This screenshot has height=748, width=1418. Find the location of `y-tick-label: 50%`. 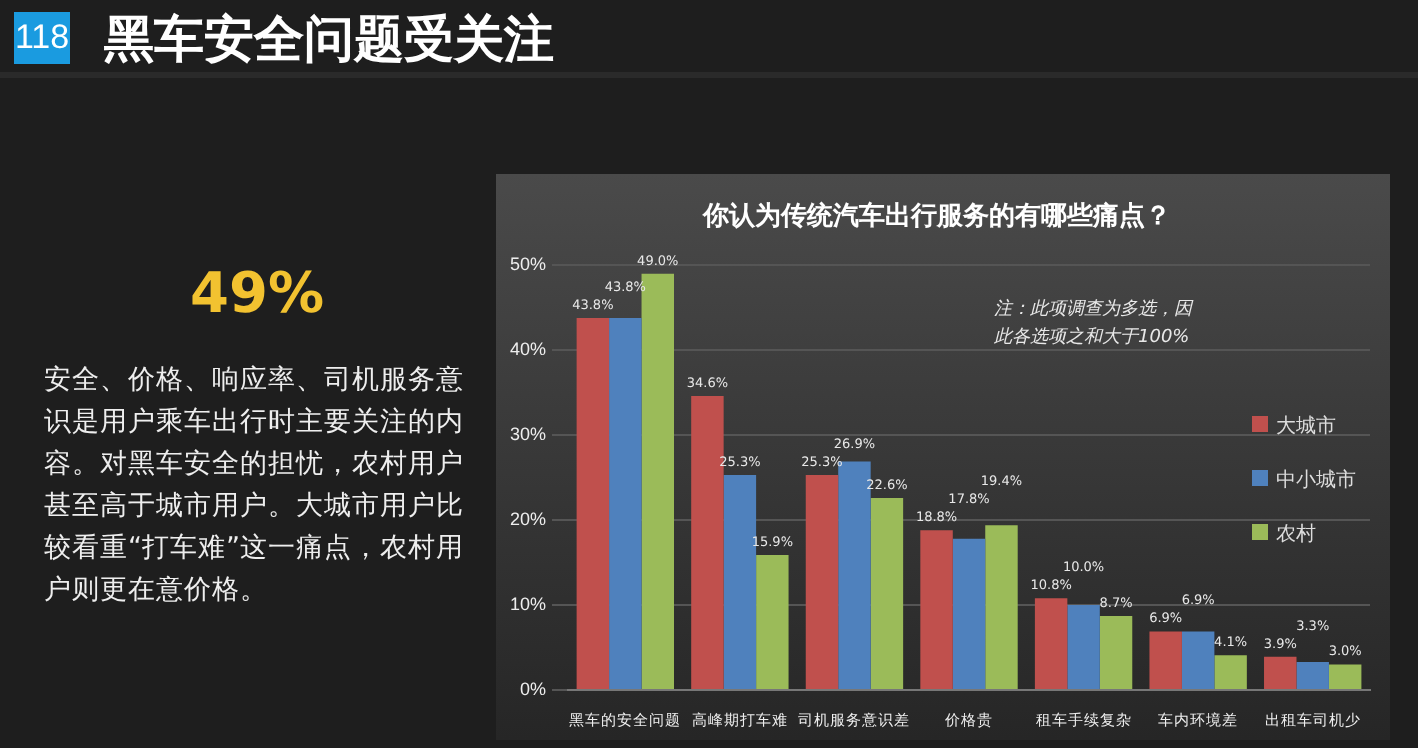

y-tick-label: 50% is located at coordinates (528, 264).